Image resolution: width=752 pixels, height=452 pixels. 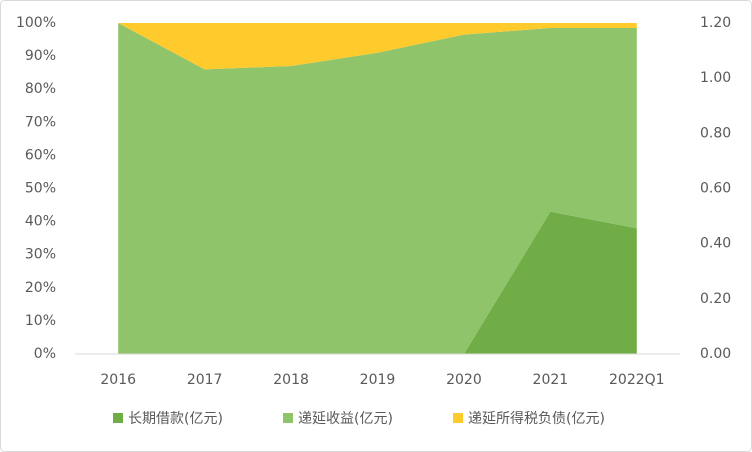 What do you see at coordinates (45, 354) in the screenshot?
I see `y-tick-label: 0%` at bounding box center [45, 354].